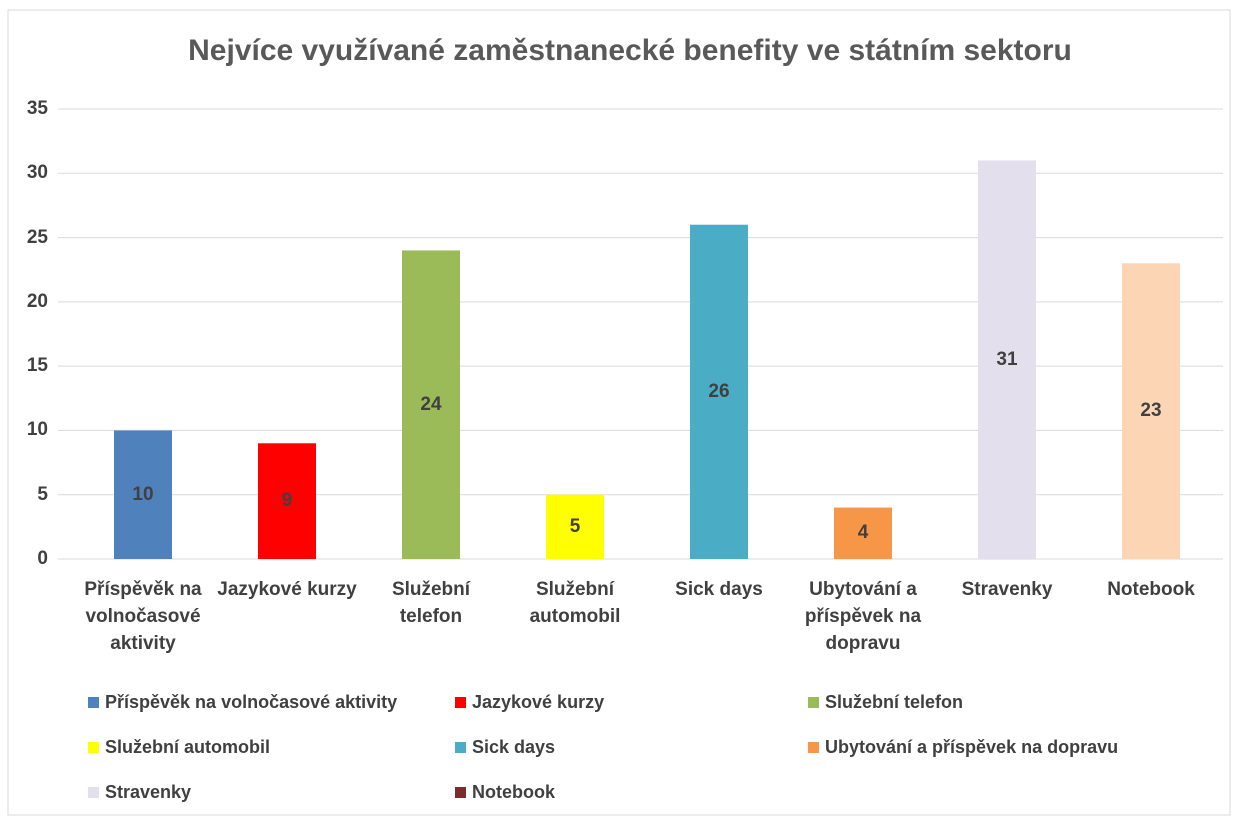 This screenshot has width=1241, height=820. I want to click on x-tick-label: Sick days, so click(719, 589).